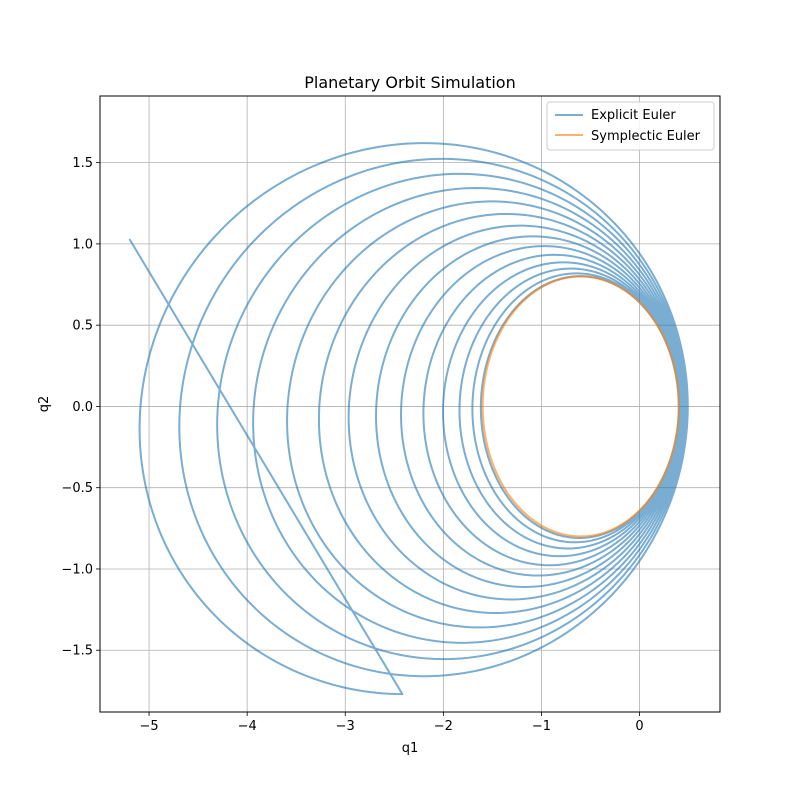 This screenshot has height=800, width=800. Describe the element at coordinates (148, 726) in the screenshot. I see `x-tick-label: −5` at that location.